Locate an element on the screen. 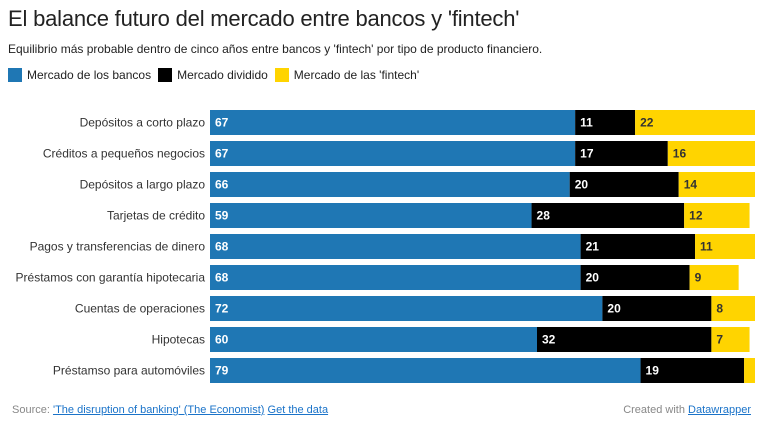  data-label: 66 is located at coordinates (222, 185).